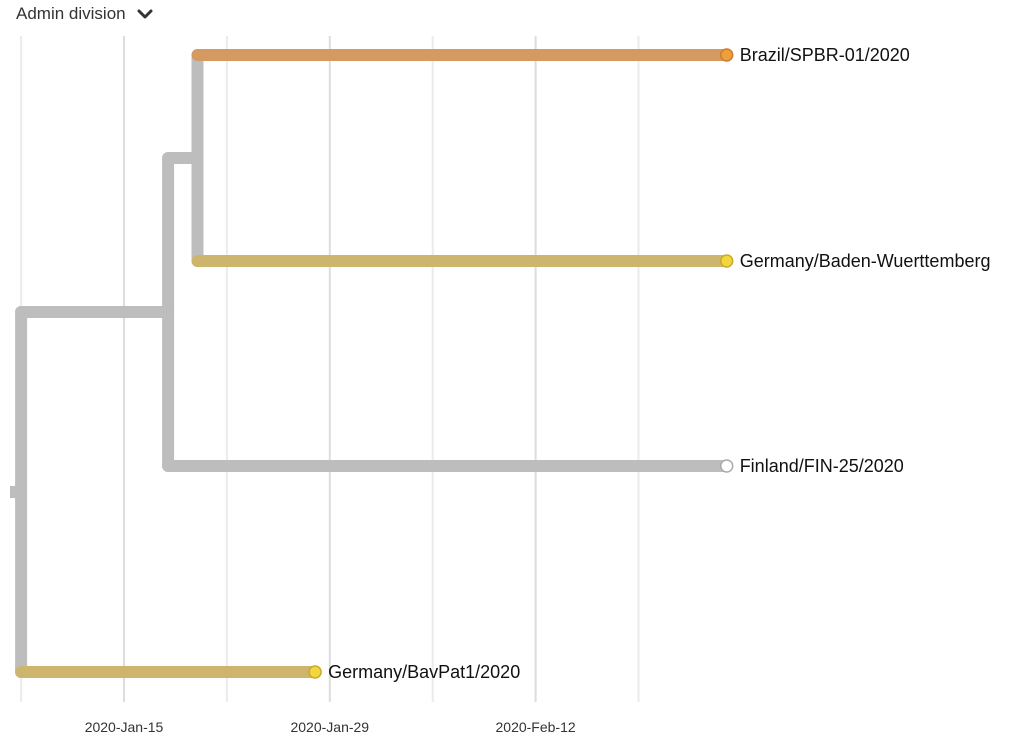 The height and width of the screenshot is (746, 1024). What do you see at coordinates (145, 14) in the screenshot?
I see `chevron-down-icon` at bounding box center [145, 14].